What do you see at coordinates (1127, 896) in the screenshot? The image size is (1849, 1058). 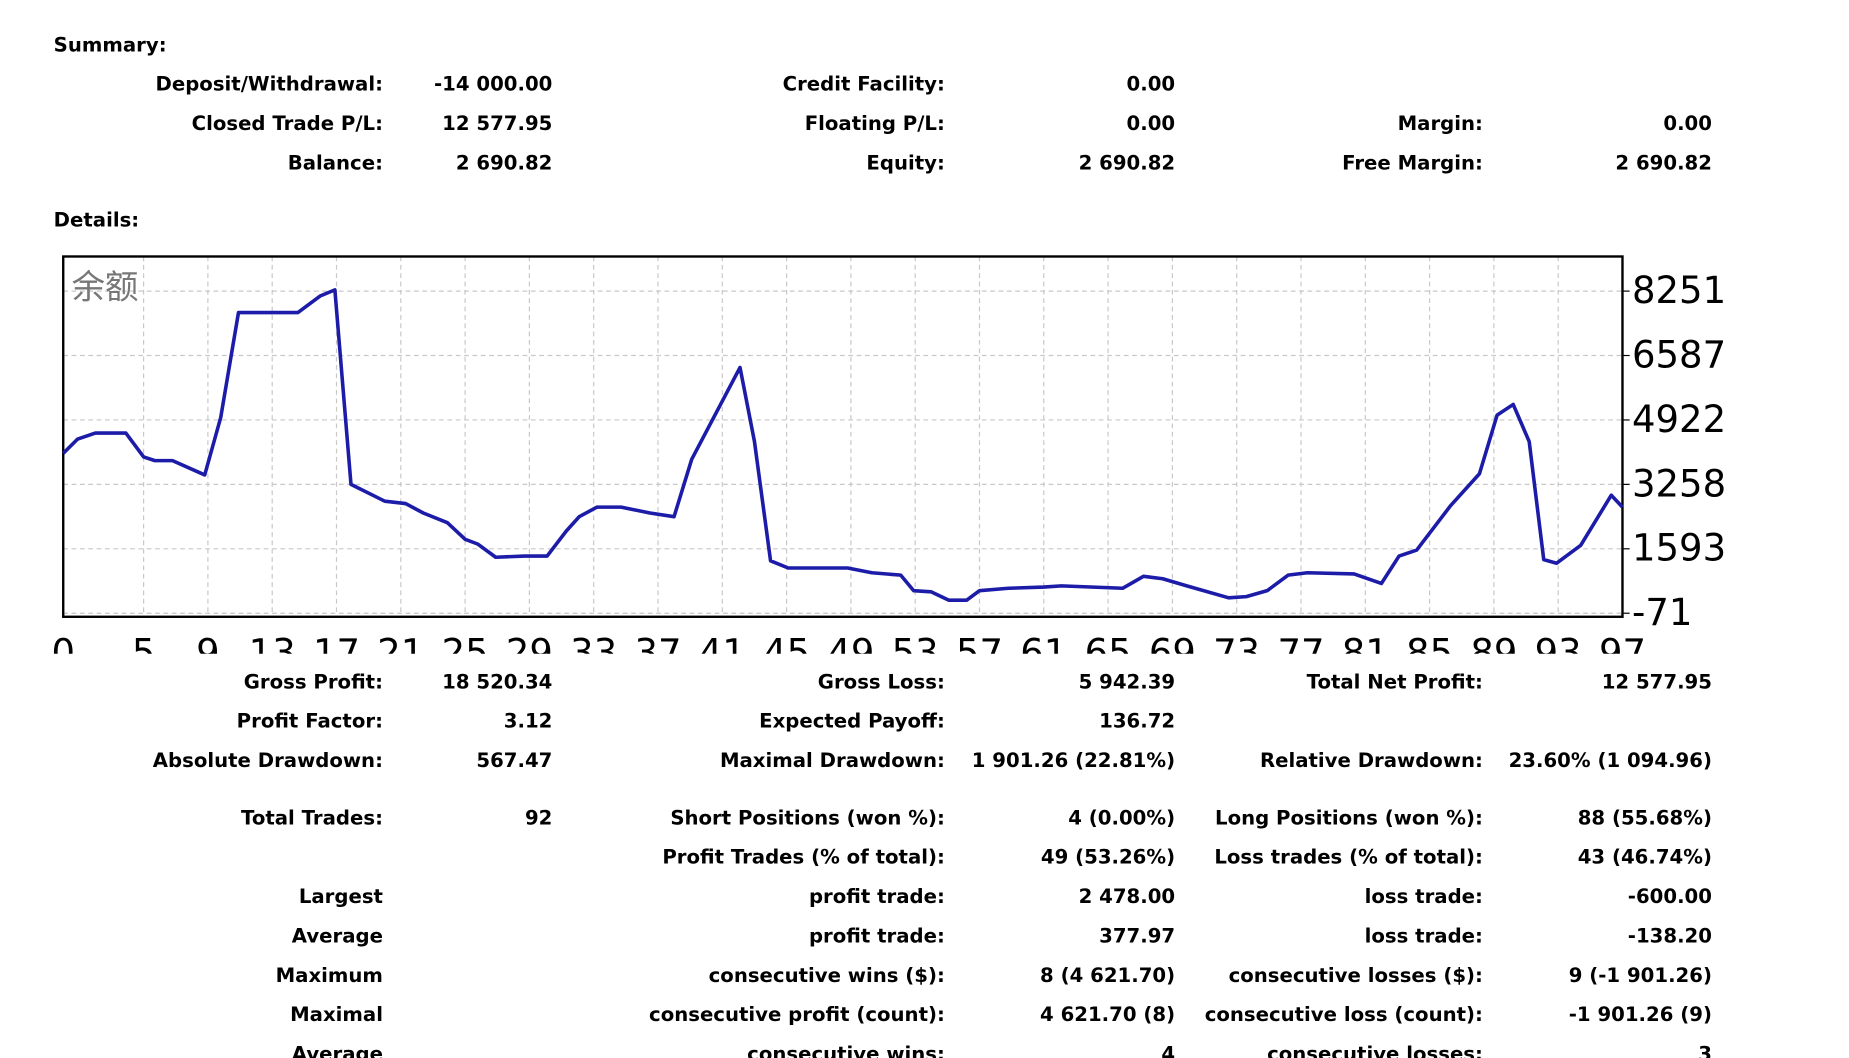 I see `field-value: 2 478.00` at bounding box center [1127, 896].